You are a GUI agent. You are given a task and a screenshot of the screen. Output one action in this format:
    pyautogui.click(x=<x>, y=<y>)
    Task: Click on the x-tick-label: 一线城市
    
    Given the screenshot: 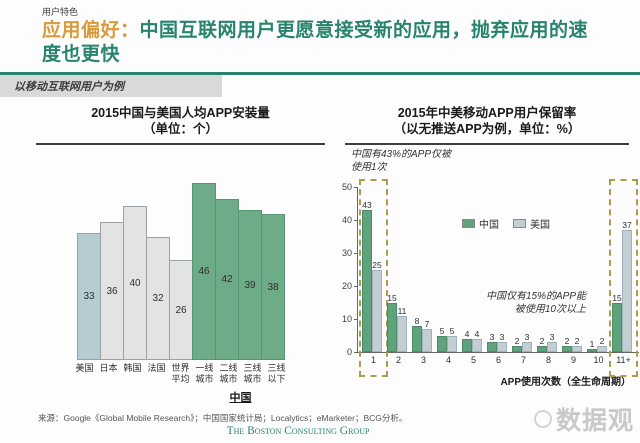 What is the action you would take?
    pyautogui.click(x=204, y=373)
    